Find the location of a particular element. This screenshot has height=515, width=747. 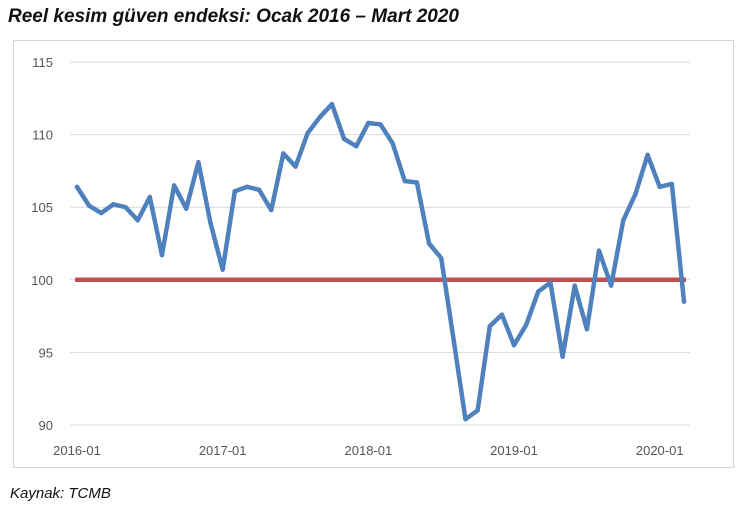

x-tick-label: 2016-01 is located at coordinates (77, 450).